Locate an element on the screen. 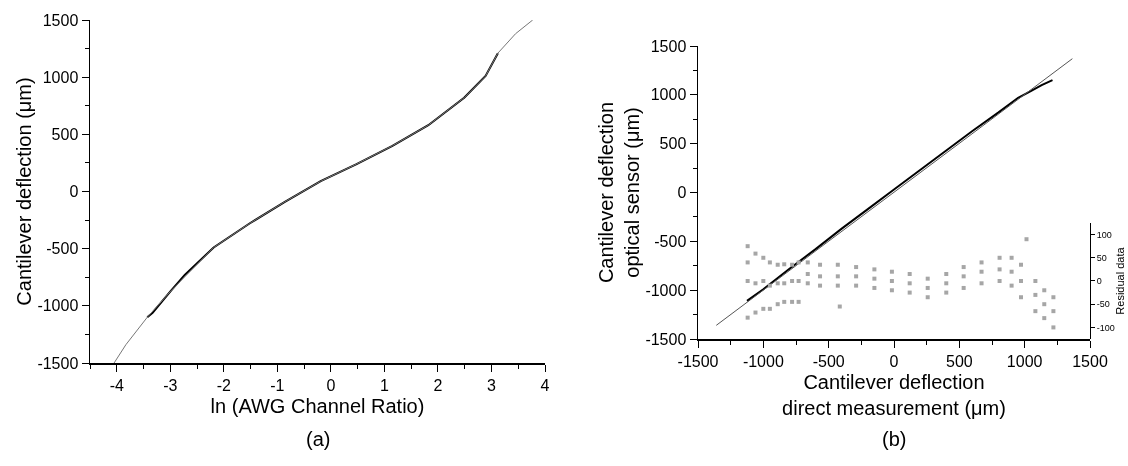  y-axis-title: Cantilever deflection (μm) is located at coordinates (24, 191).